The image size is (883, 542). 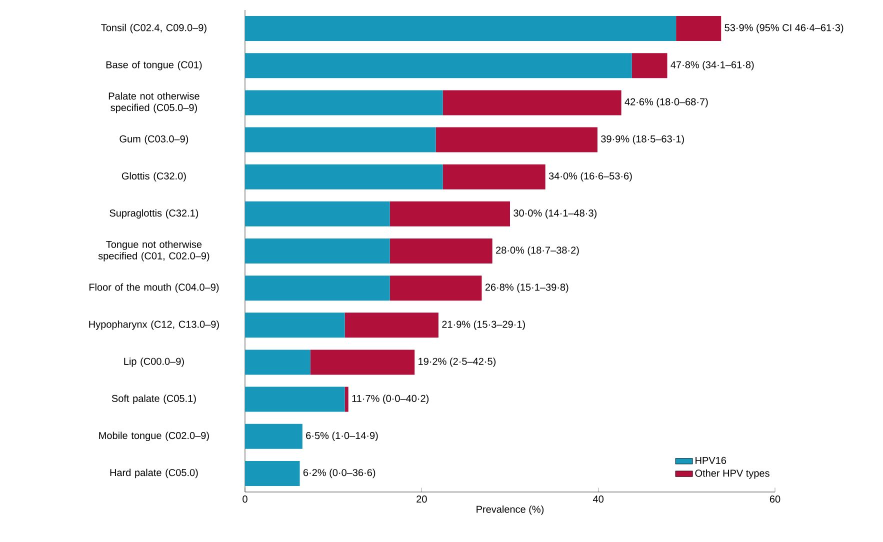 I want to click on total-label: 11·7% (0·0–40·2), so click(x=390, y=399).